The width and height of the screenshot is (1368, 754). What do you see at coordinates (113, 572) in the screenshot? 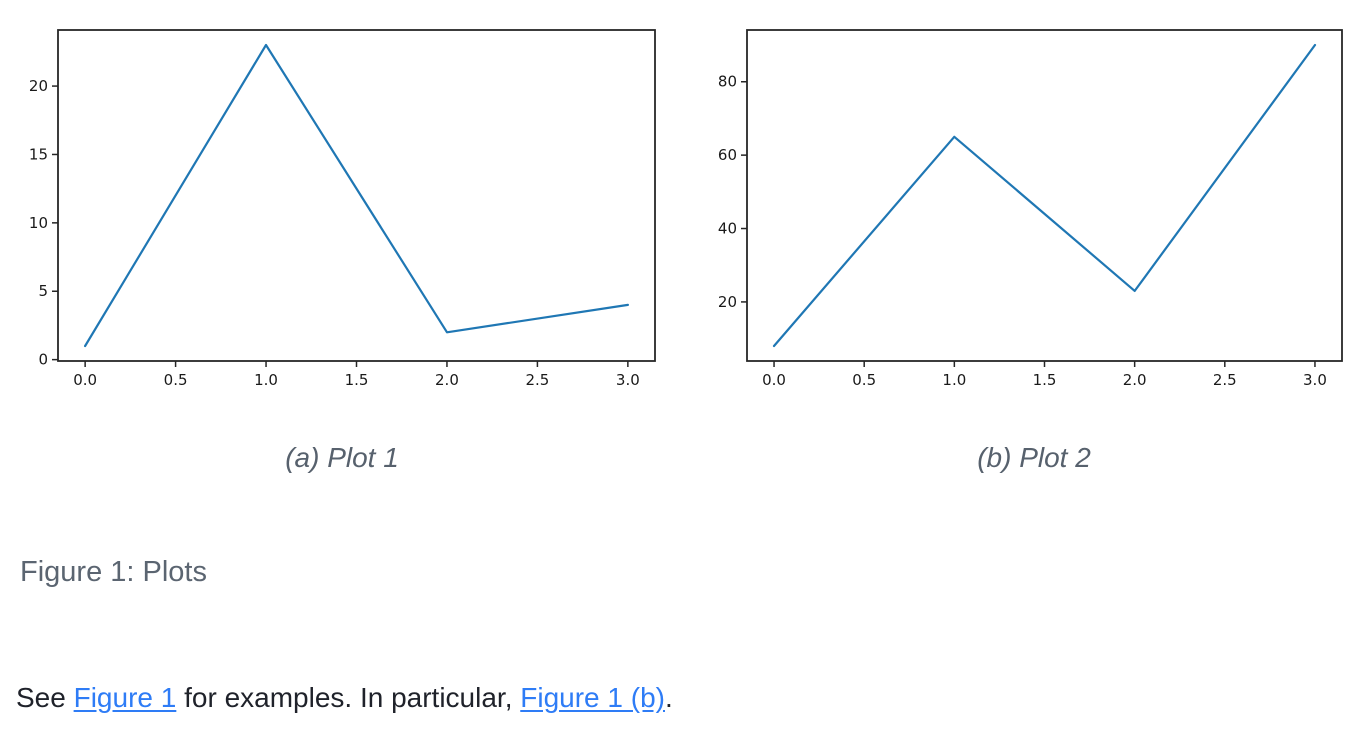
I see `figure-caption: Figure 1: Plots` at bounding box center [113, 572].